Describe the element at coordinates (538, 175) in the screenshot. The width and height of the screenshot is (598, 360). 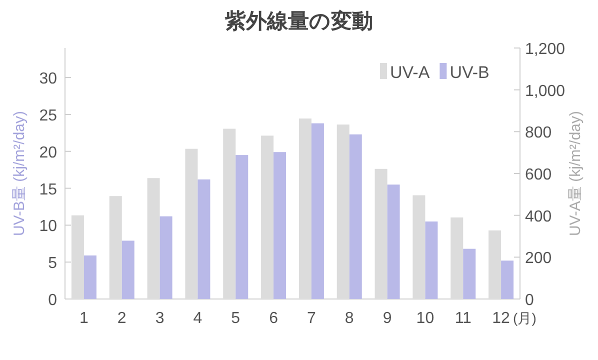
I see `y2-tick-label: 600` at that location.